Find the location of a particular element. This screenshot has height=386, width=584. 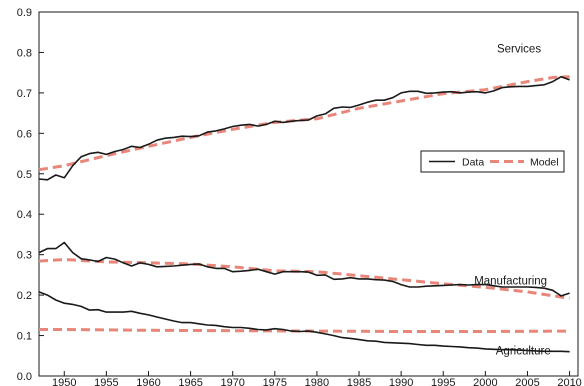

x-tick-label: 1970 is located at coordinates (232, 381).